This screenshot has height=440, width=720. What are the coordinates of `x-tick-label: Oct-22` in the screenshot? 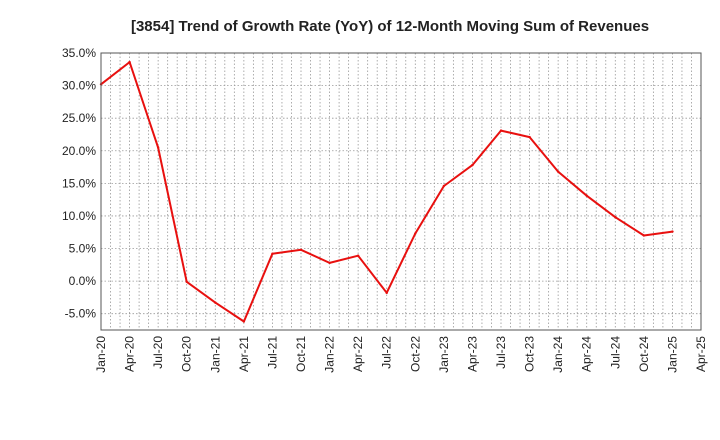 It's located at (415, 354).